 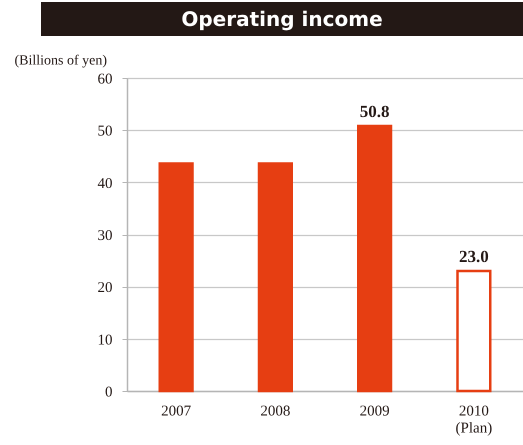 What do you see at coordinates (275, 412) in the screenshot?
I see `x-tick-label: 2008` at bounding box center [275, 412].